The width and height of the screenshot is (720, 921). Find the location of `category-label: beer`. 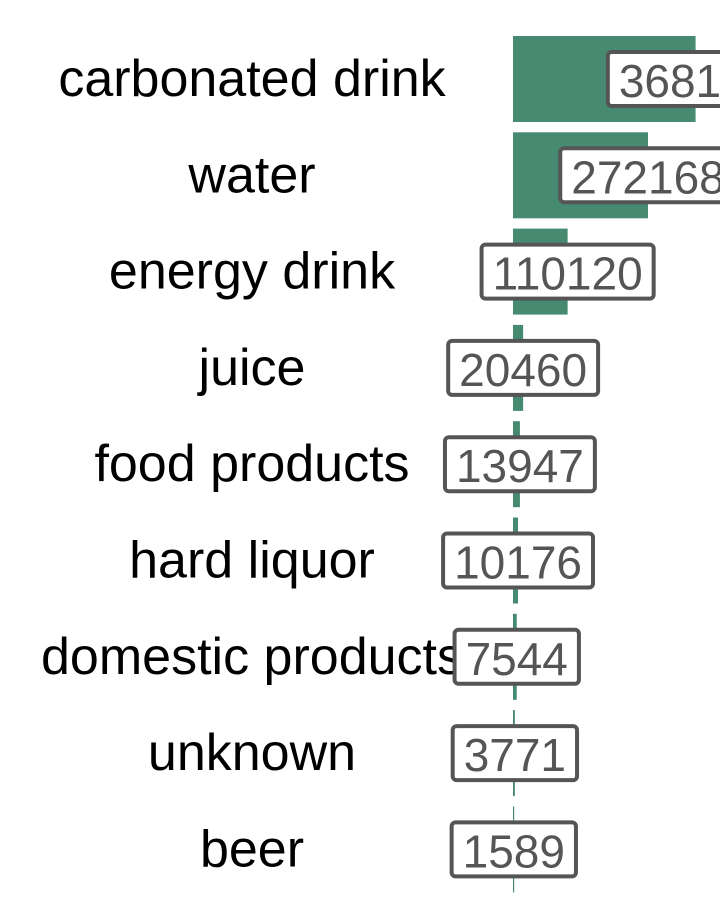

category-label: beer is located at coordinates (252, 849).